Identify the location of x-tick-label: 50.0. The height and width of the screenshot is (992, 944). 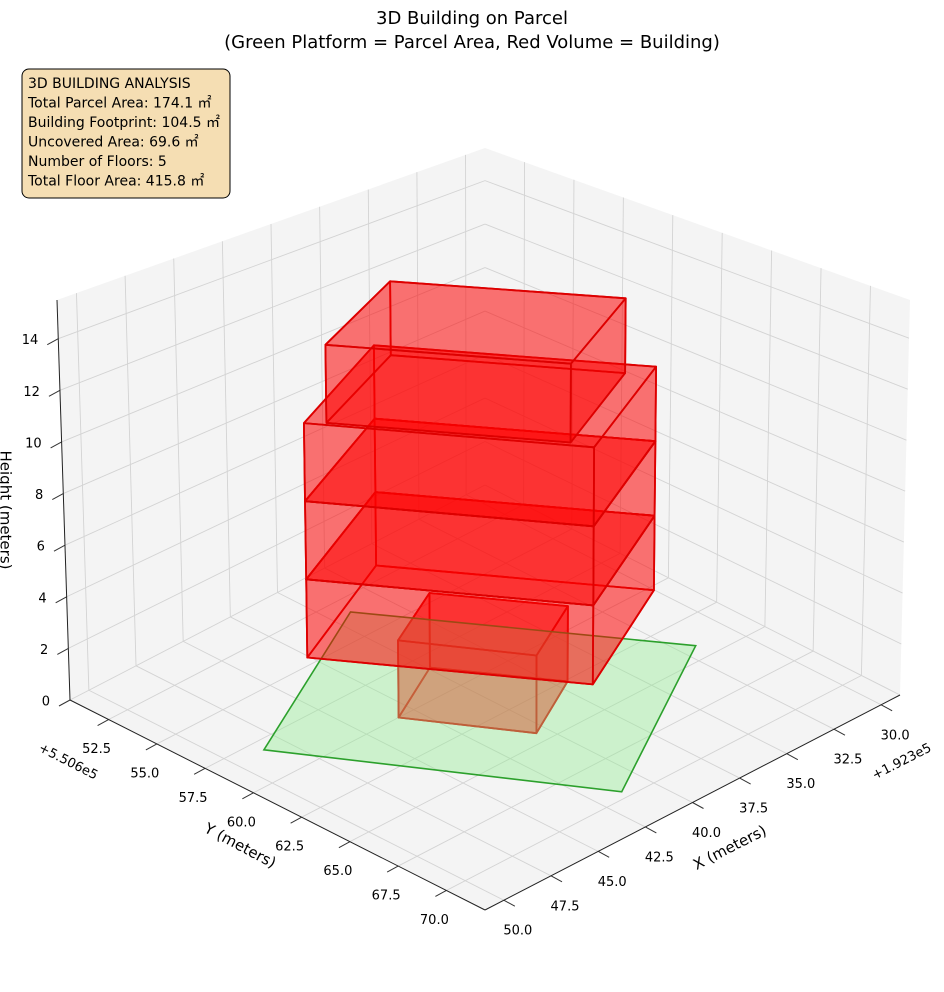
(517, 931).